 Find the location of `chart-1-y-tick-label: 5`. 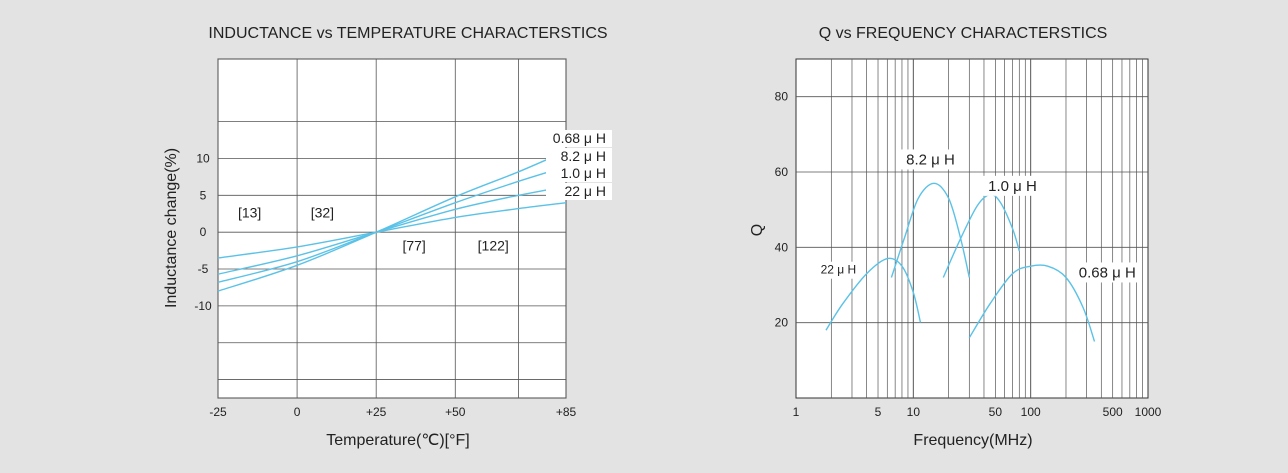

chart-1-y-tick-label: 5 is located at coordinates (203, 195).